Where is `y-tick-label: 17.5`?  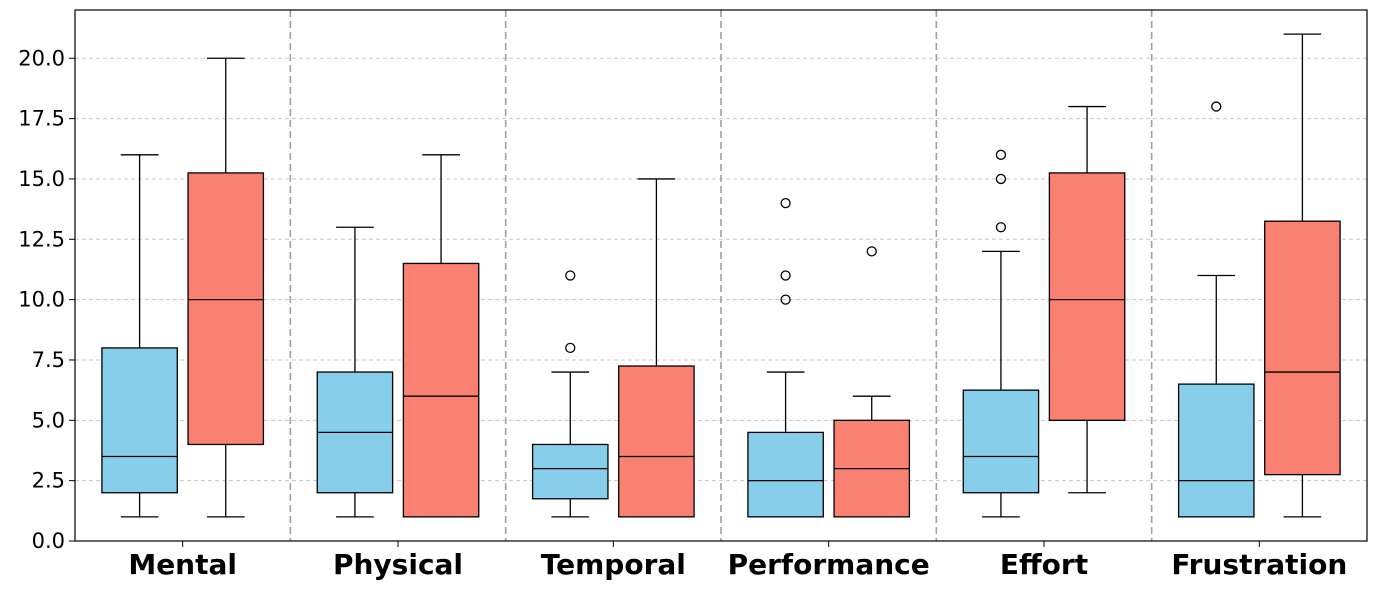
y-tick-label: 17.5 is located at coordinates (41, 119).